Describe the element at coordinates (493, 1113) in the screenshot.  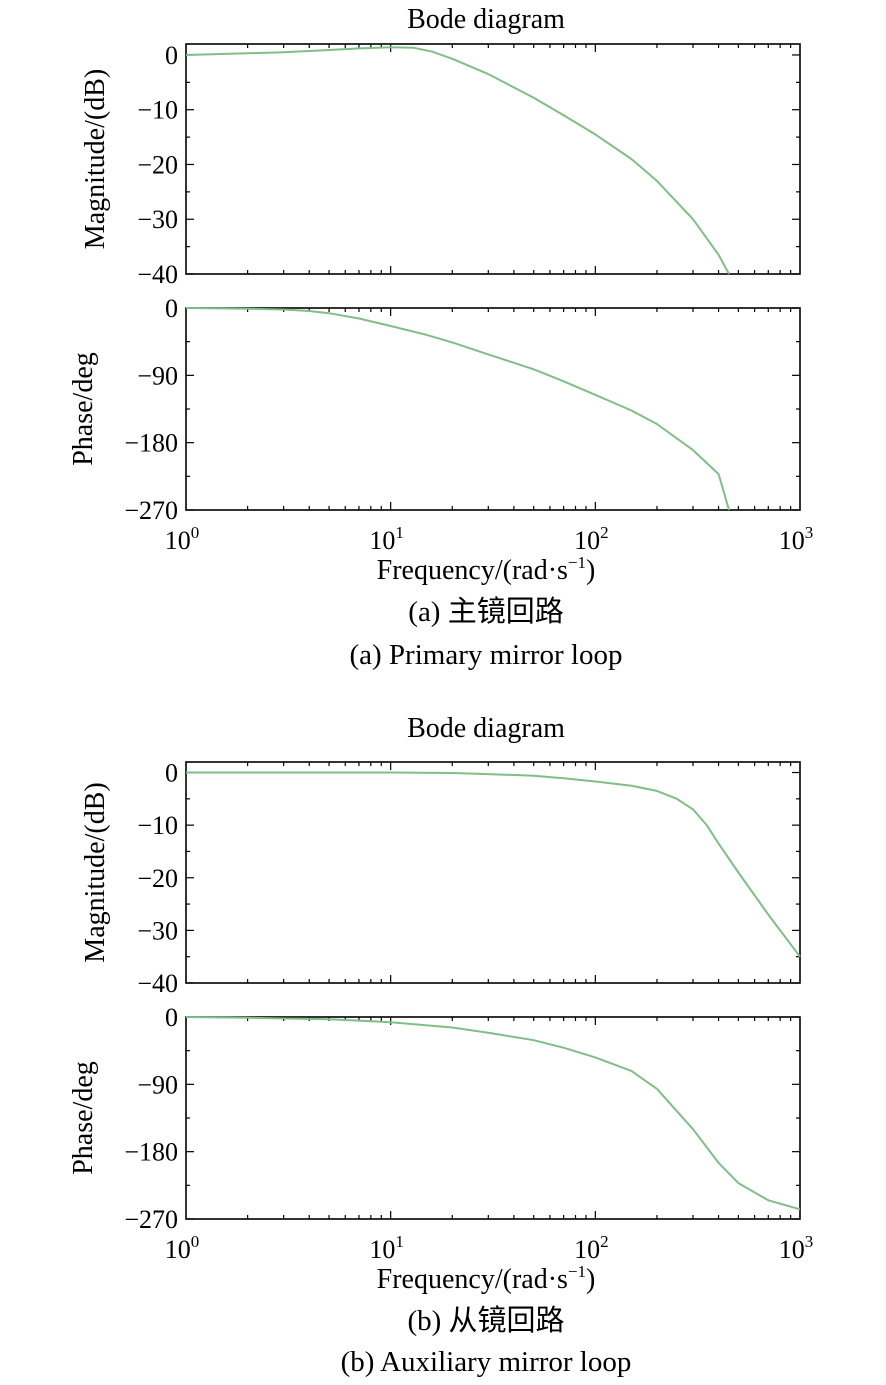
I see `chart-b-phase-phase-line` at that location.